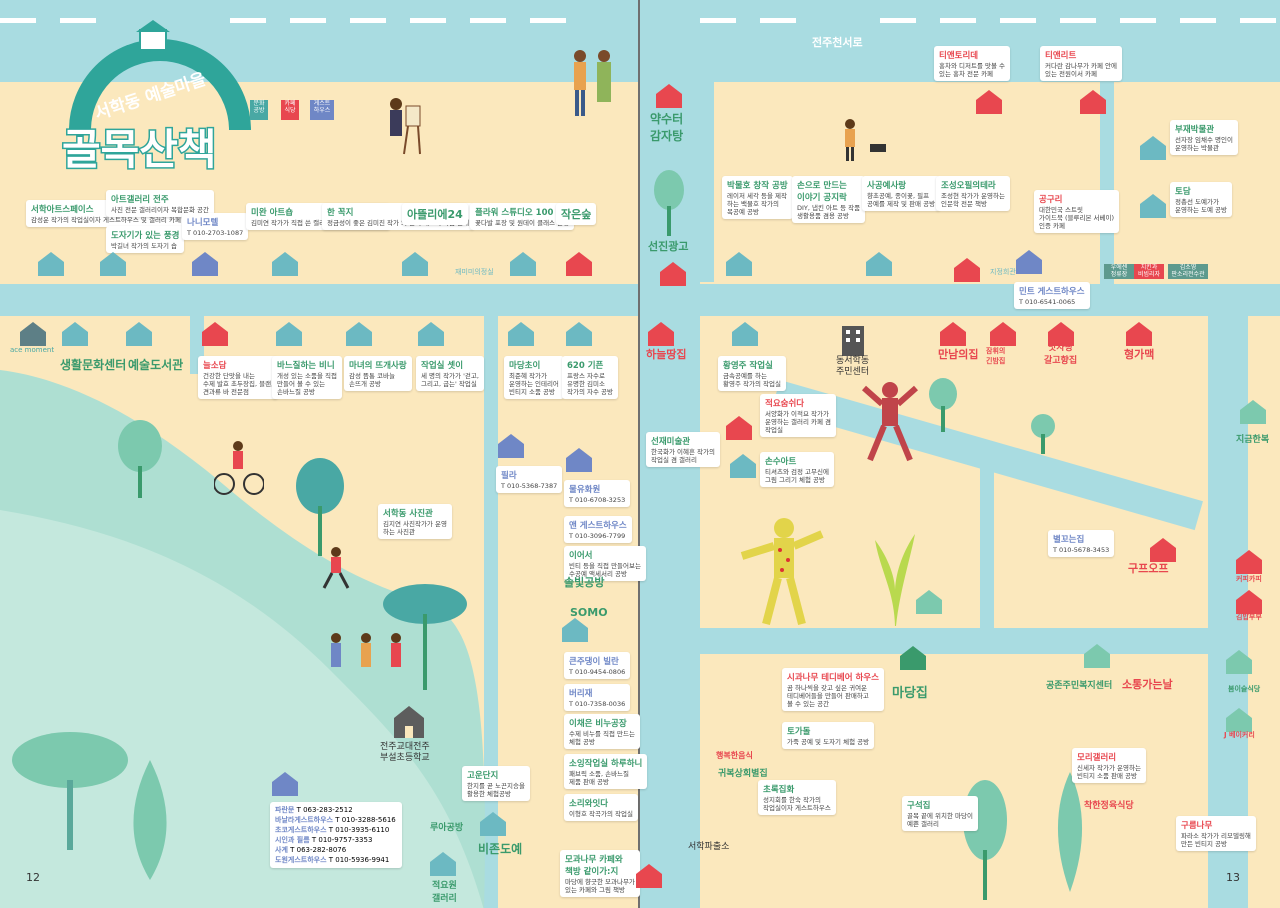 The width and height of the screenshot is (1280, 908). I want to click on hyungga-label: 형가맥, so click(1139, 354).